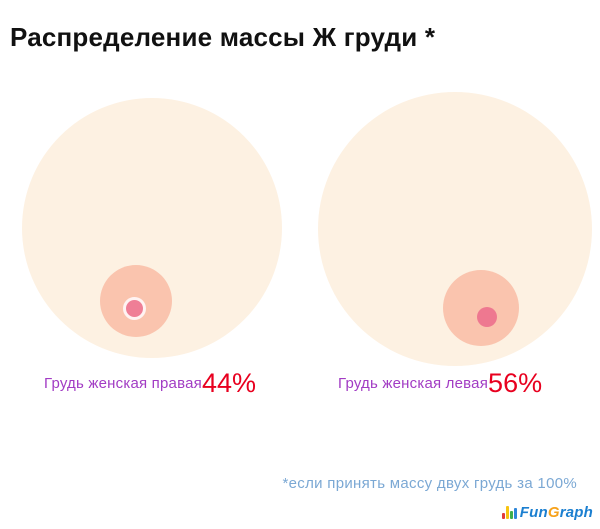  I want to click on percent-value: 56%, so click(515, 383).